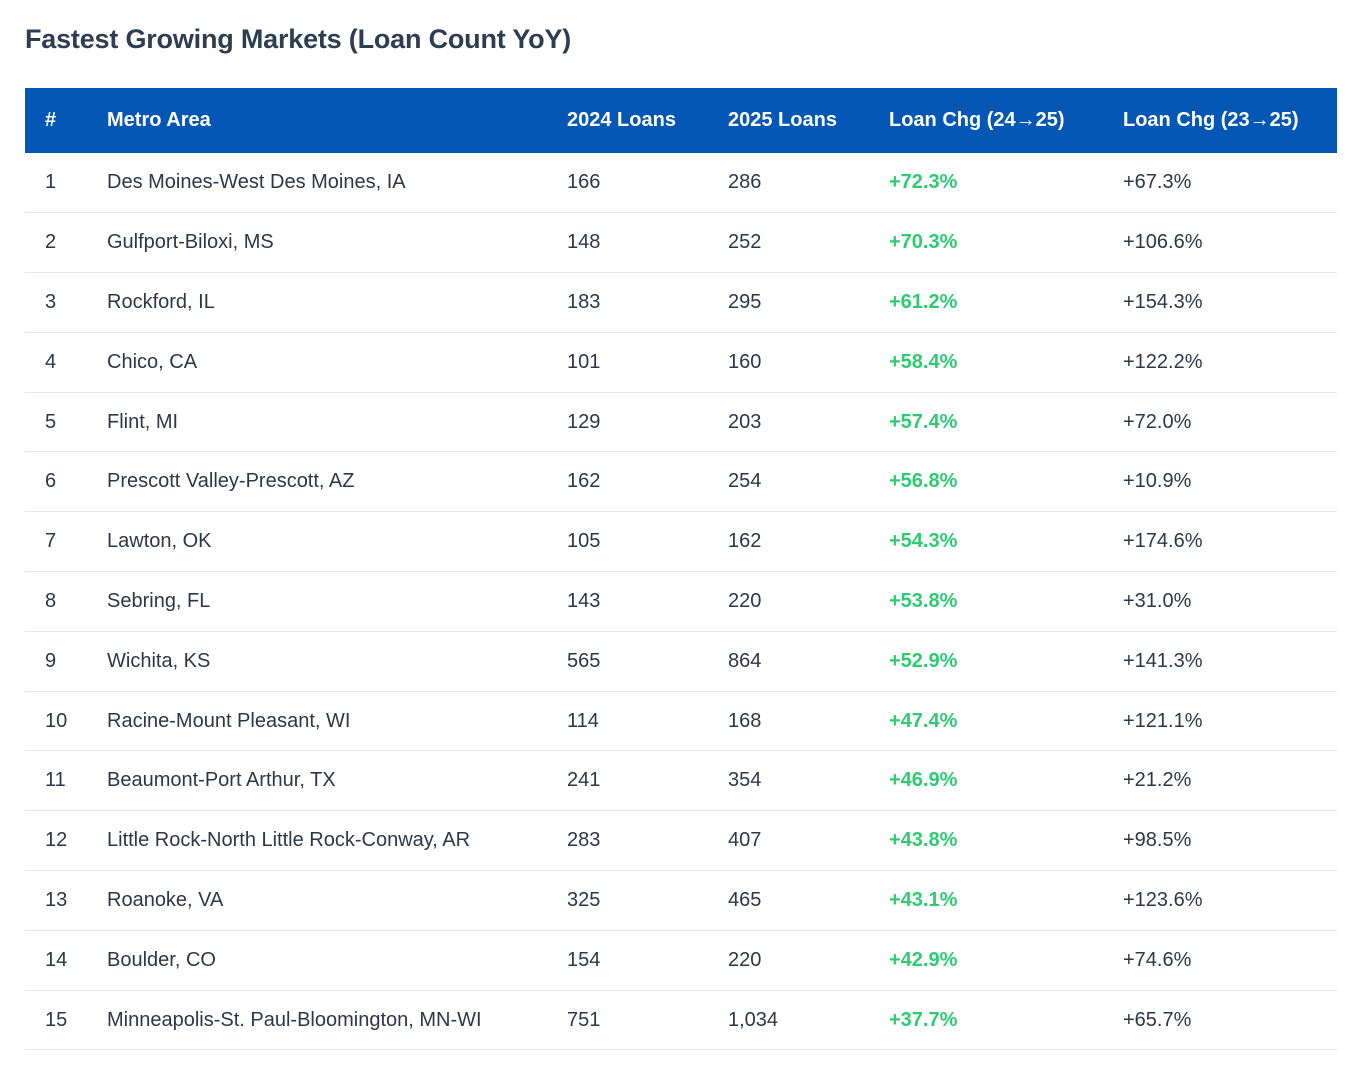 Image resolution: width=1362 pixels, height=1074 pixels. I want to click on cell-metro-area: Prescott Valley-Prescott, AZ, so click(231, 481).